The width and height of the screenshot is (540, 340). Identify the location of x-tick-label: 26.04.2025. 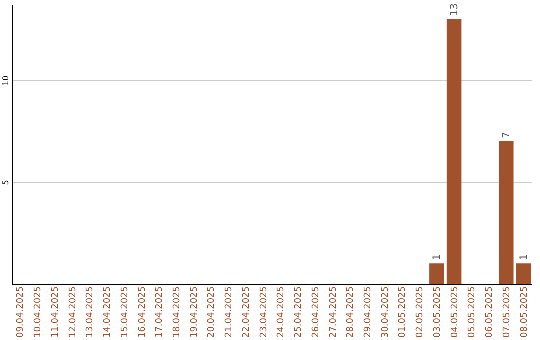
(316, 312).